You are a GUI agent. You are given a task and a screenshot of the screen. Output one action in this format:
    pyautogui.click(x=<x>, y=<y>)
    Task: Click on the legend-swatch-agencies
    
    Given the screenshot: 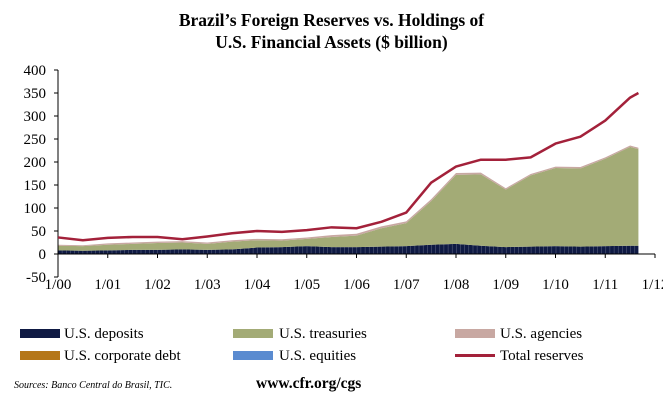 What is the action you would take?
    pyautogui.click(x=475, y=333)
    